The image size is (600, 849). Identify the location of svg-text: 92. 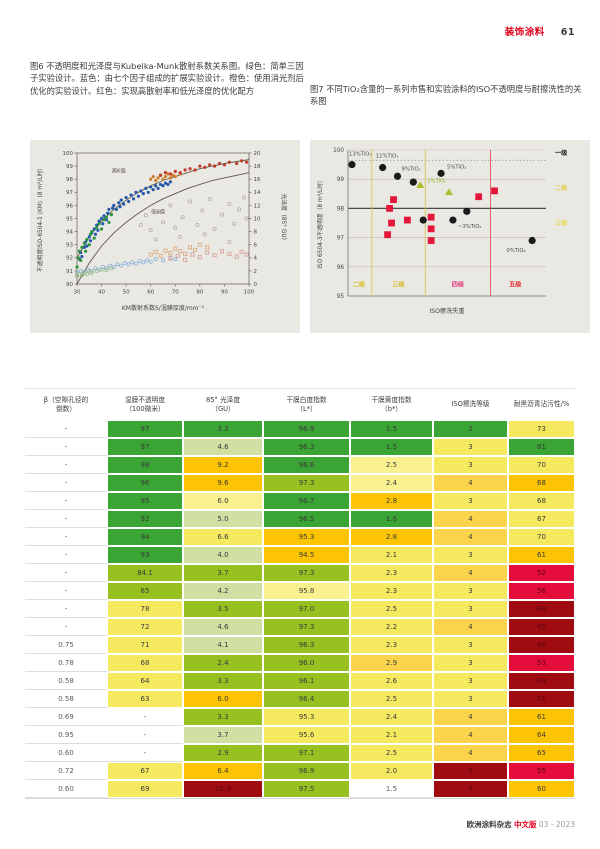
(69, 259).